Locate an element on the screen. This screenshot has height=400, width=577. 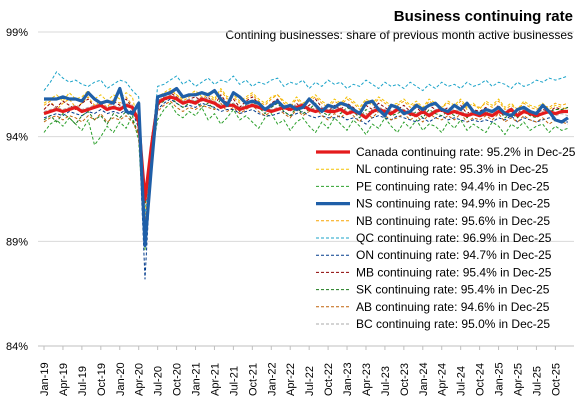
legend-entry: NS continuing rate: 94.9% in Dec-25 is located at coordinates (453, 204).